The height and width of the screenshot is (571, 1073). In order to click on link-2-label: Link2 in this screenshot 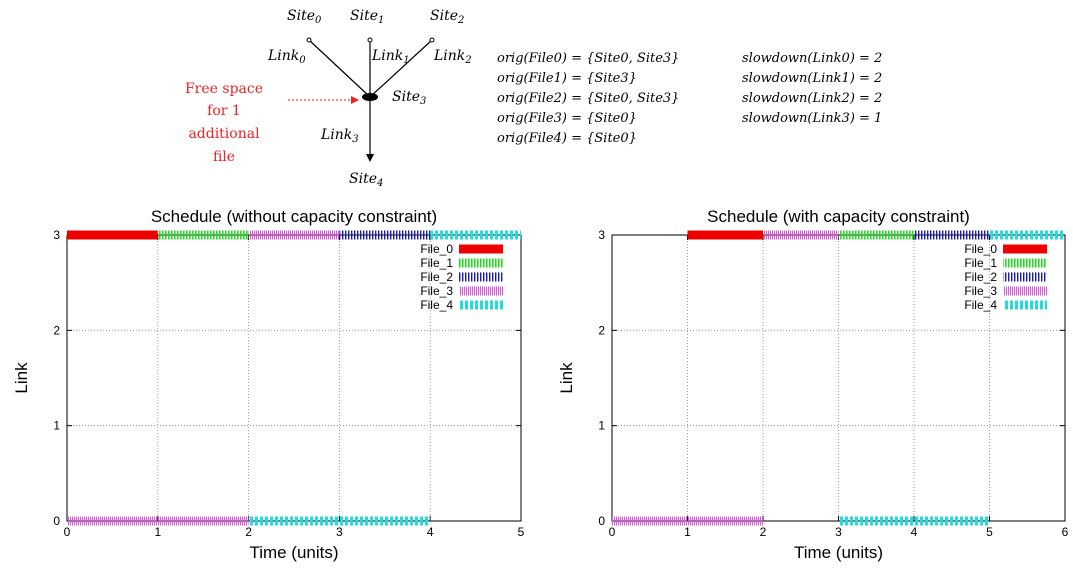, I will do `click(452, 57)`.